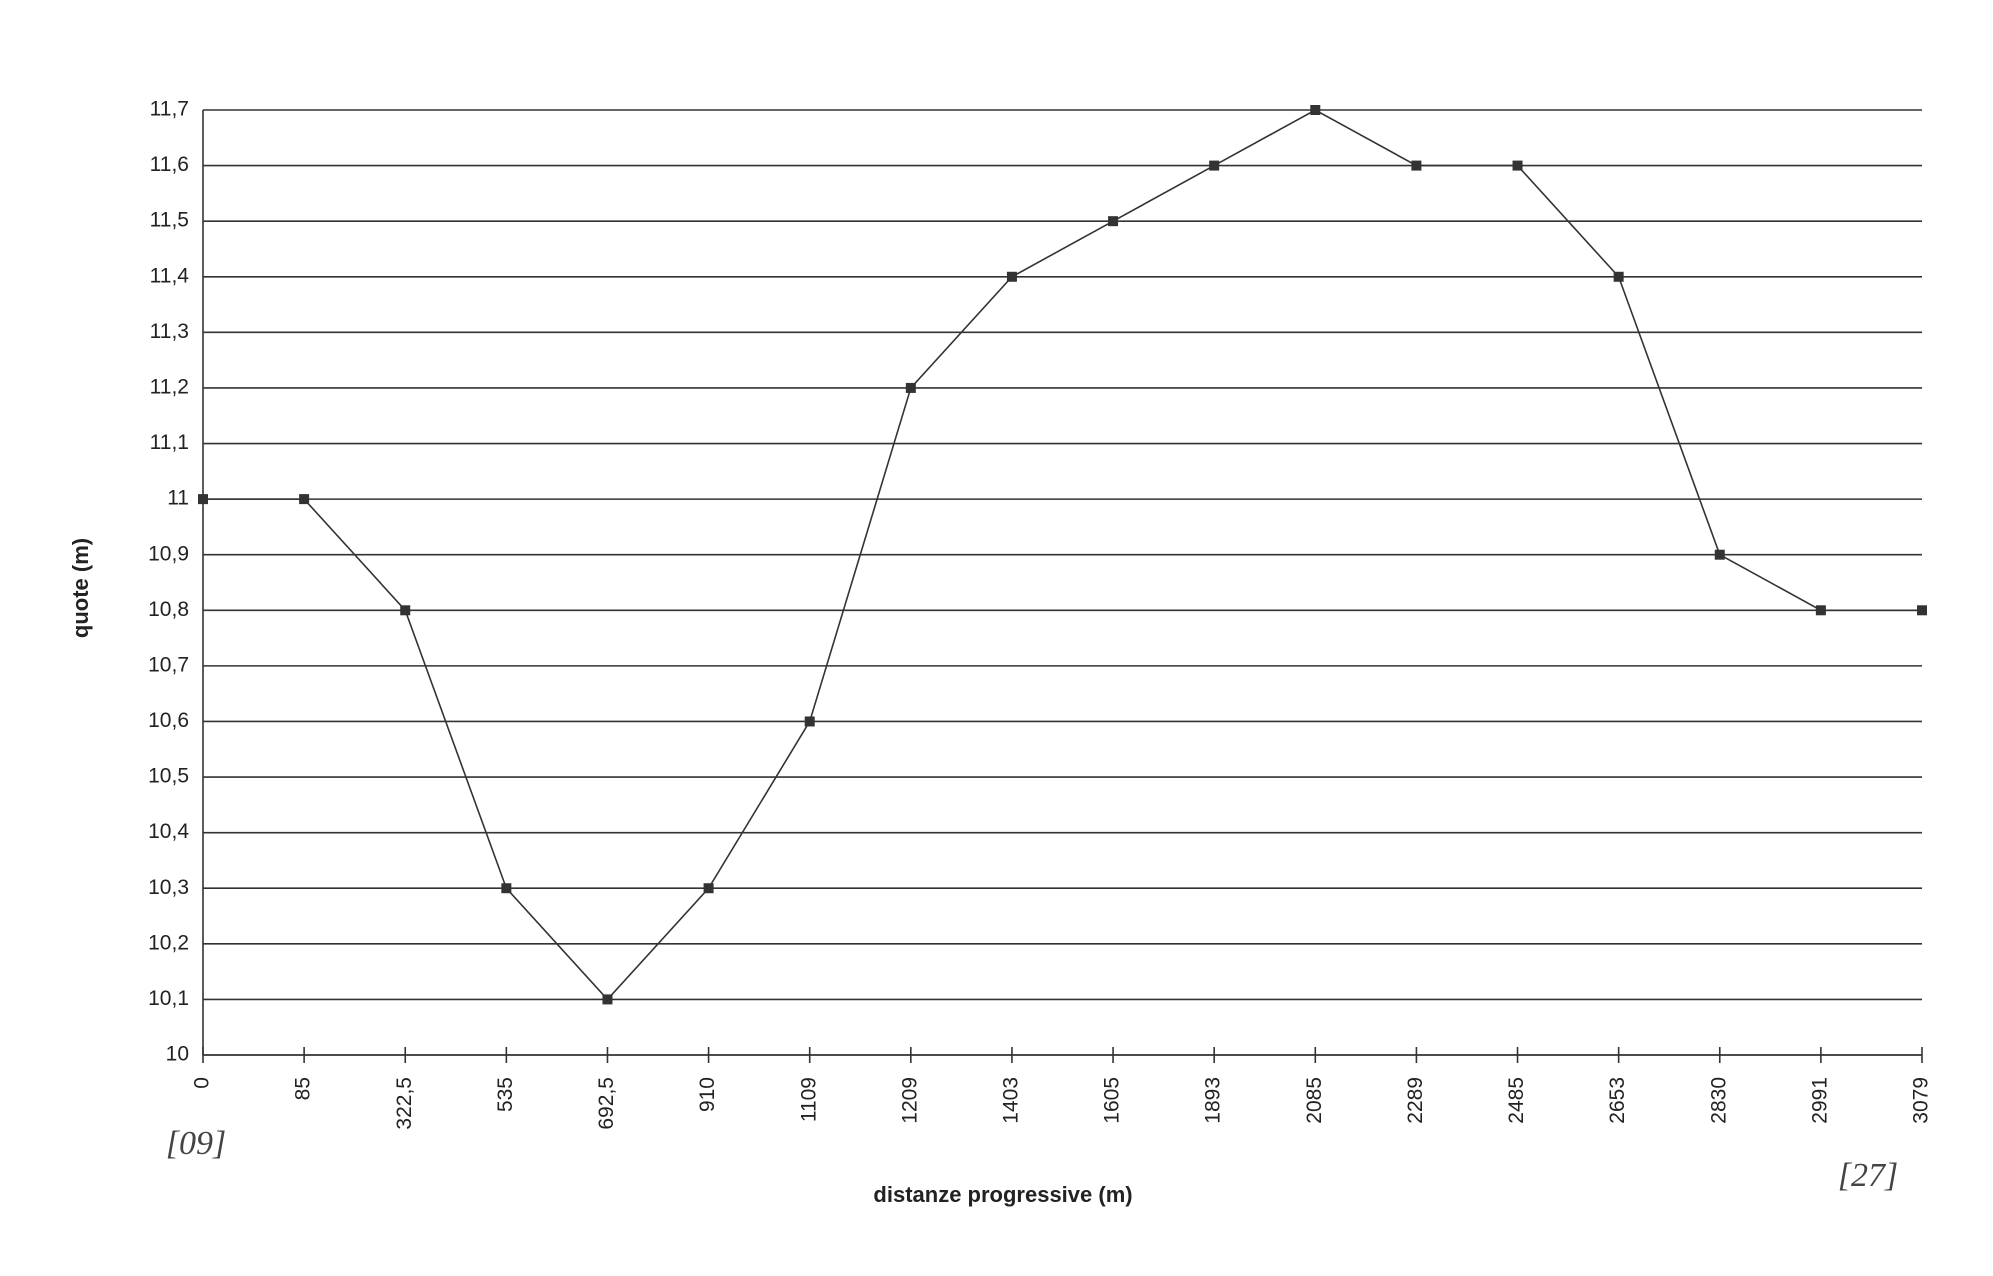  I want to click on annotation: [09], so click(196, 1143).